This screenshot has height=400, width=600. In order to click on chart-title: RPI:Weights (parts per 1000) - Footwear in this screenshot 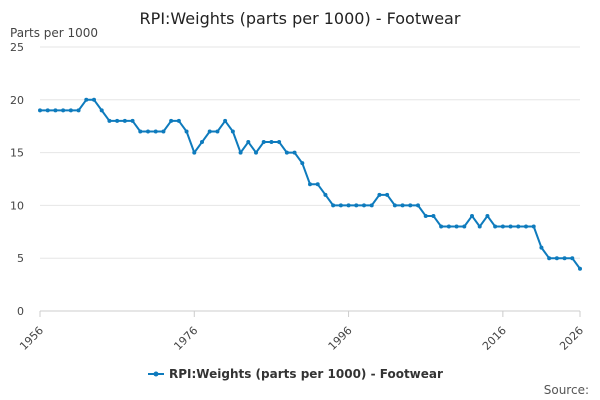, I will do `click(300, 18)`.